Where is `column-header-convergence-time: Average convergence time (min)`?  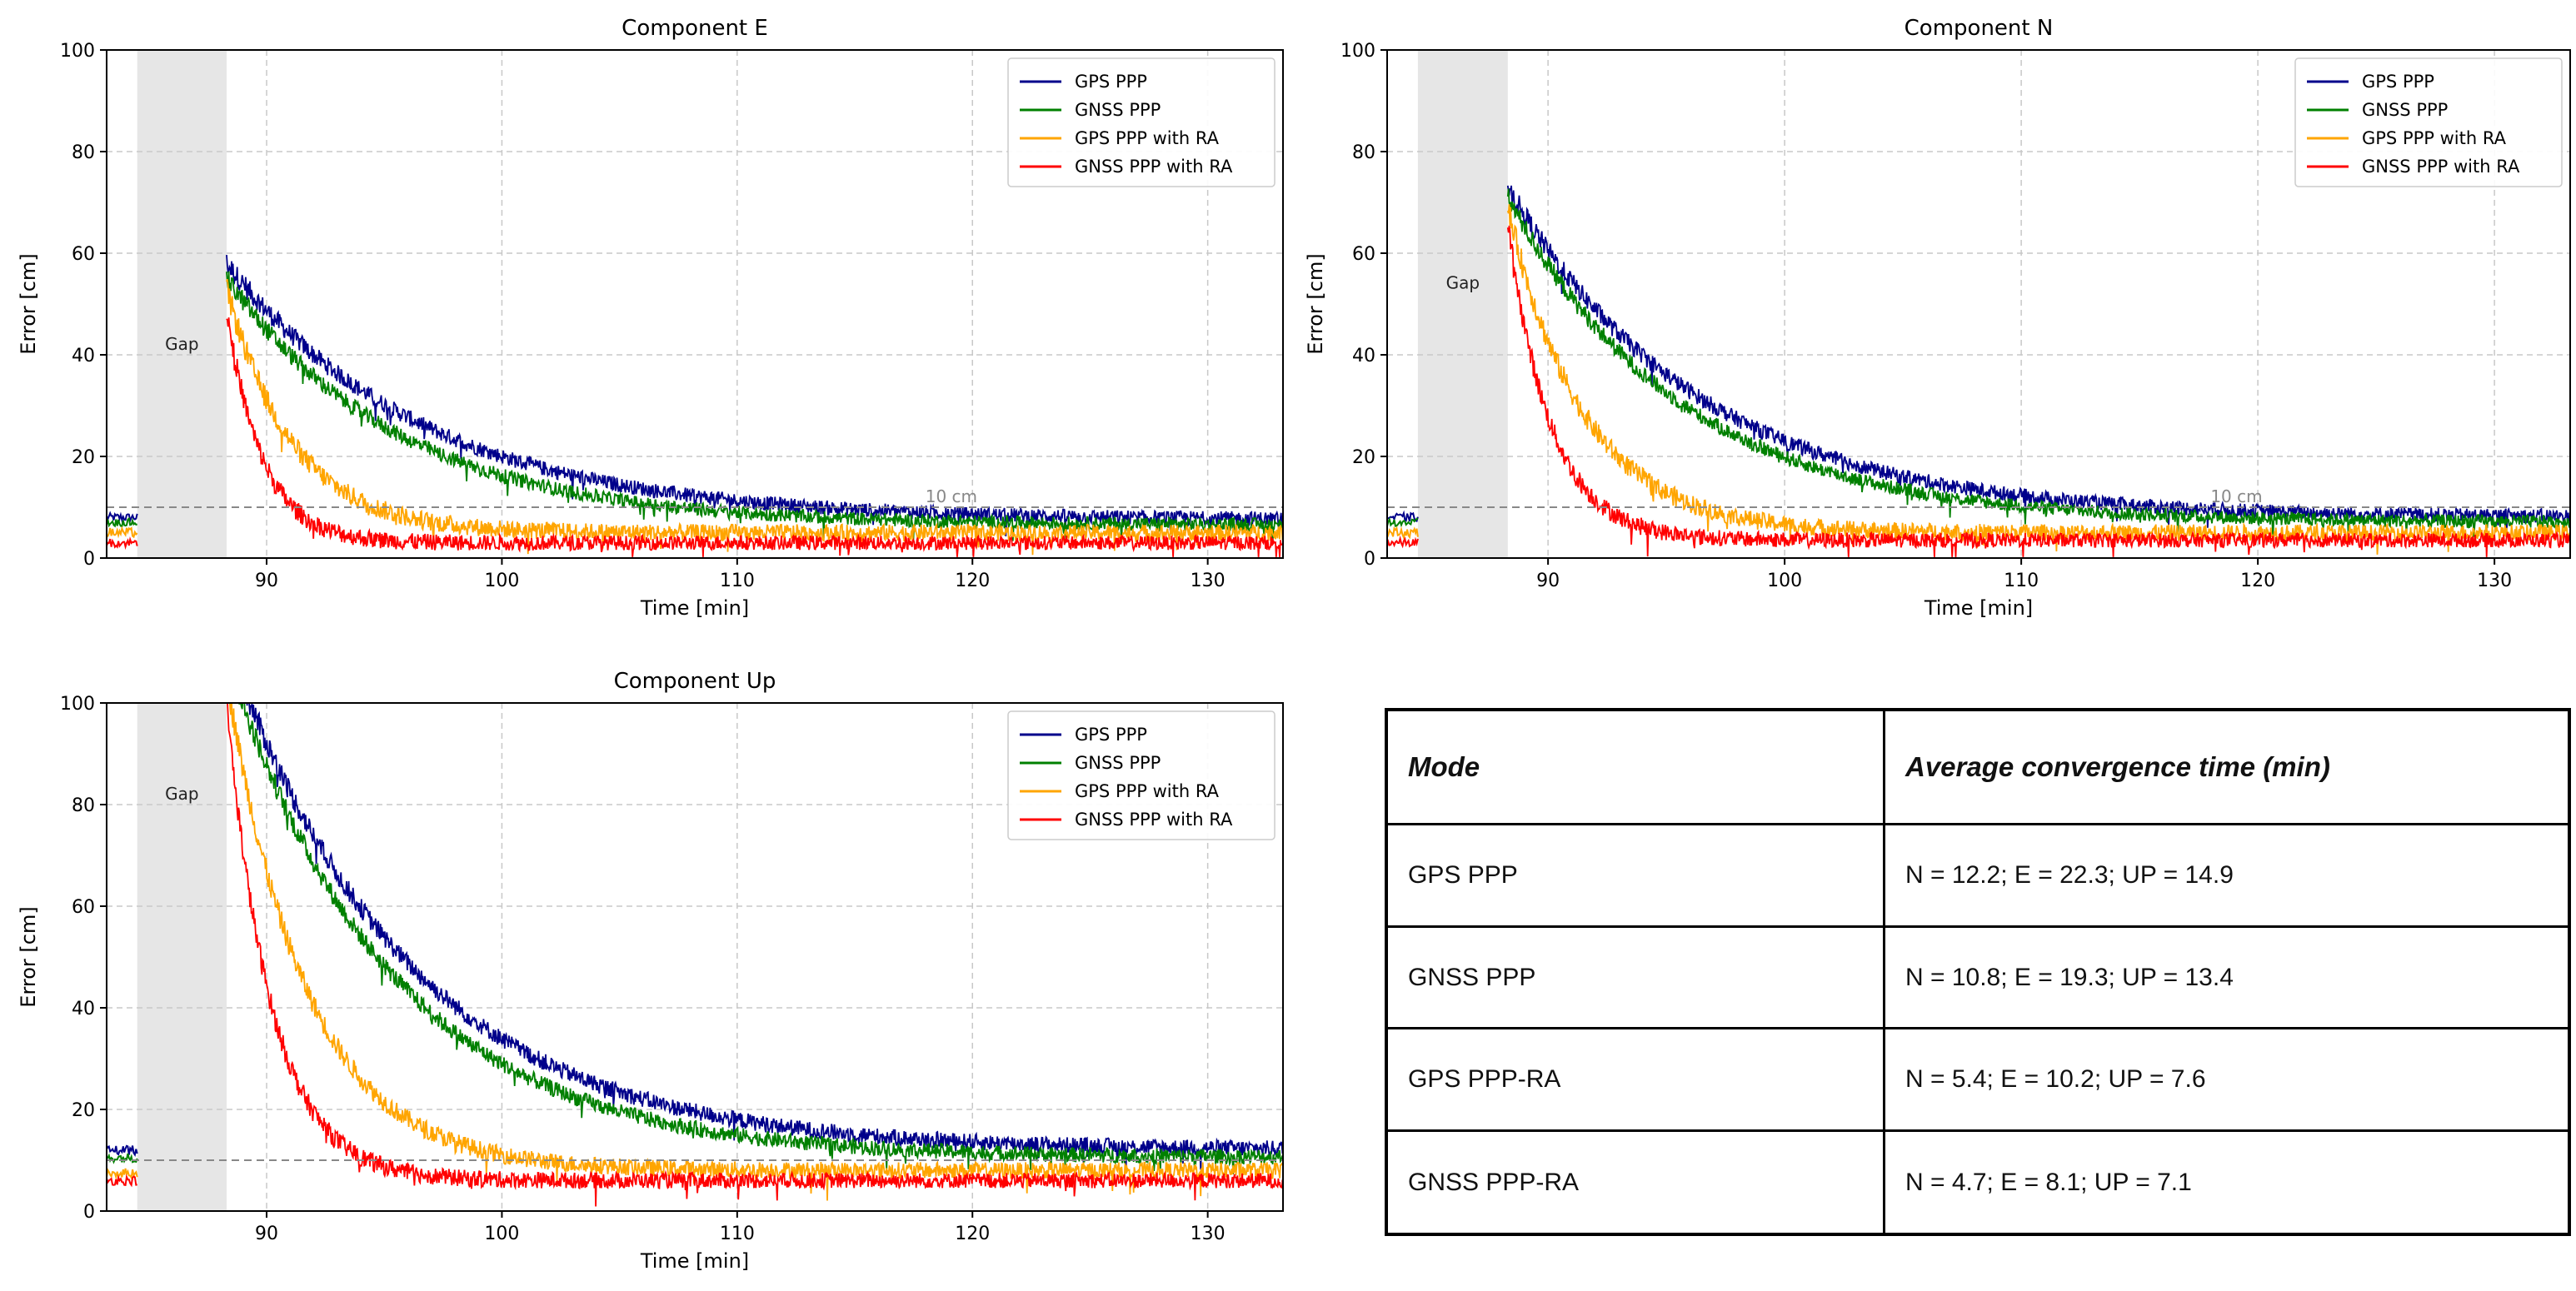
column-header-convergence-time: Average convergence time (min) is located at coordinates (2227, 767).